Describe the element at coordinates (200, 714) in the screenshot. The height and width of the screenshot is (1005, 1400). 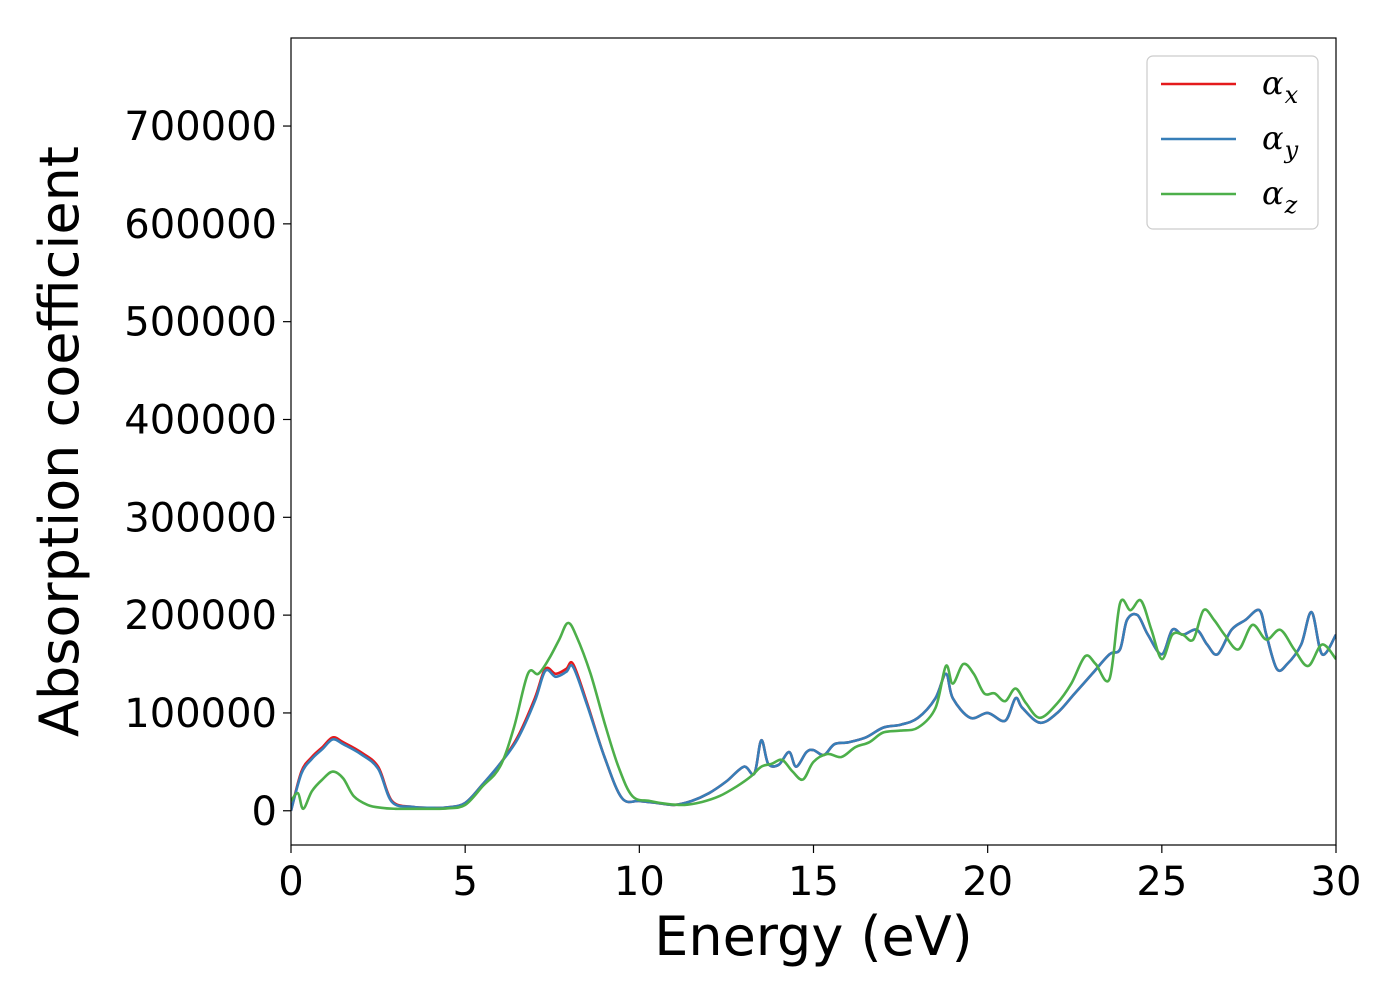
I see `y-tick-label: 100000` at that location.